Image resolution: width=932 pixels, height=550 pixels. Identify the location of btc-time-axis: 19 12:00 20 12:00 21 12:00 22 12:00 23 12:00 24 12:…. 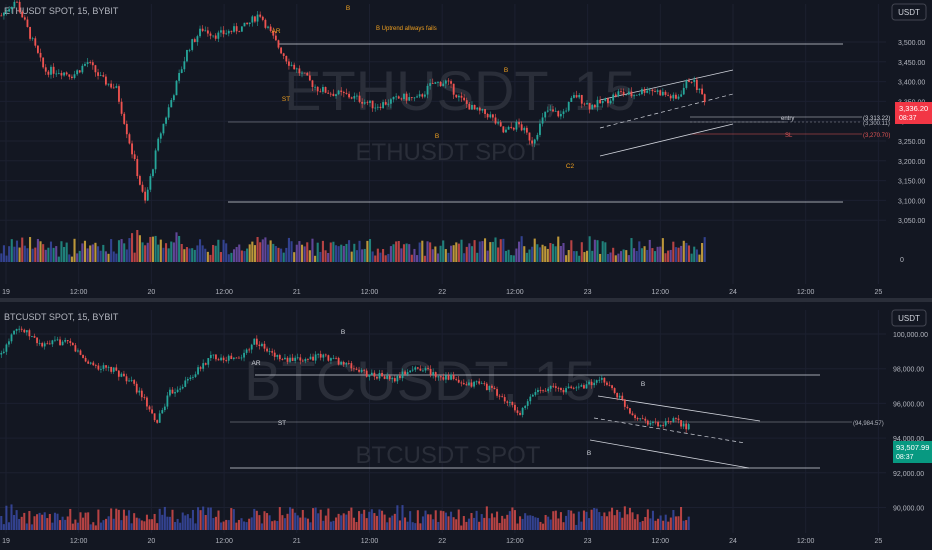
(442, 541).